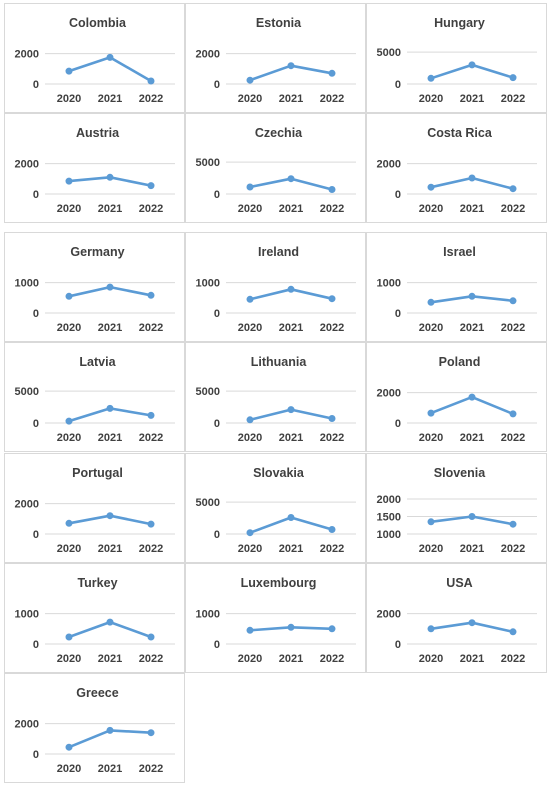  Describe the element at coordinates (279, 133) in the screenshot. I see `chart-title: Czechia` at that location.